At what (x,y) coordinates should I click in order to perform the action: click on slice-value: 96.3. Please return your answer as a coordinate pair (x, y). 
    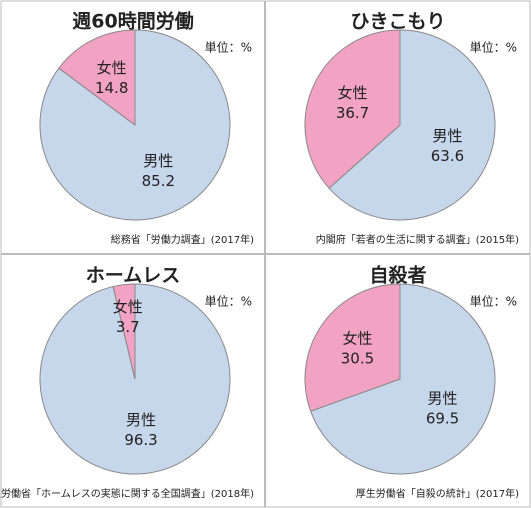
    Looking at the image, I should click on (140, 440).